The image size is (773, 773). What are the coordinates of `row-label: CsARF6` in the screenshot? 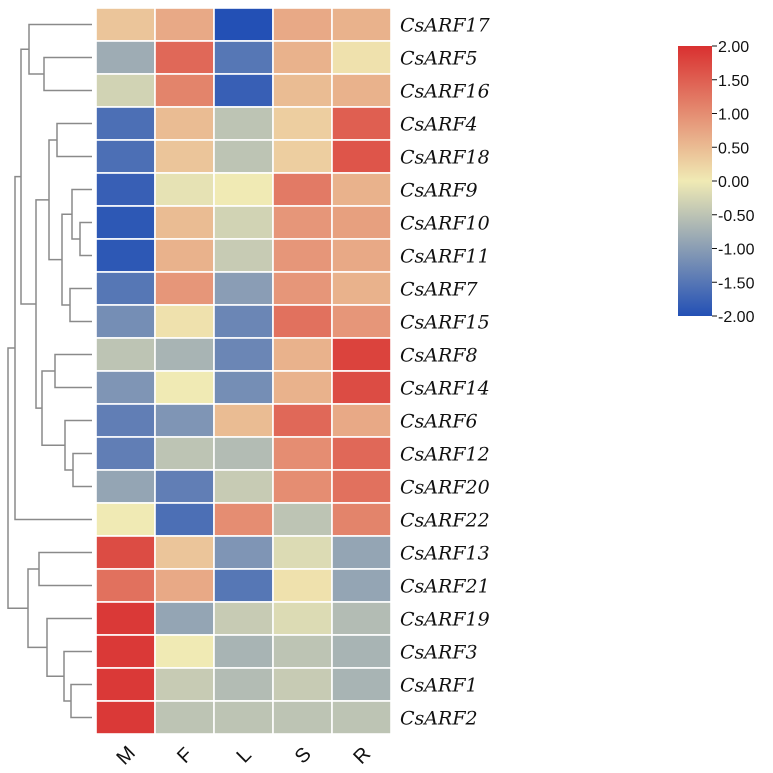 It's located at (439, 422).